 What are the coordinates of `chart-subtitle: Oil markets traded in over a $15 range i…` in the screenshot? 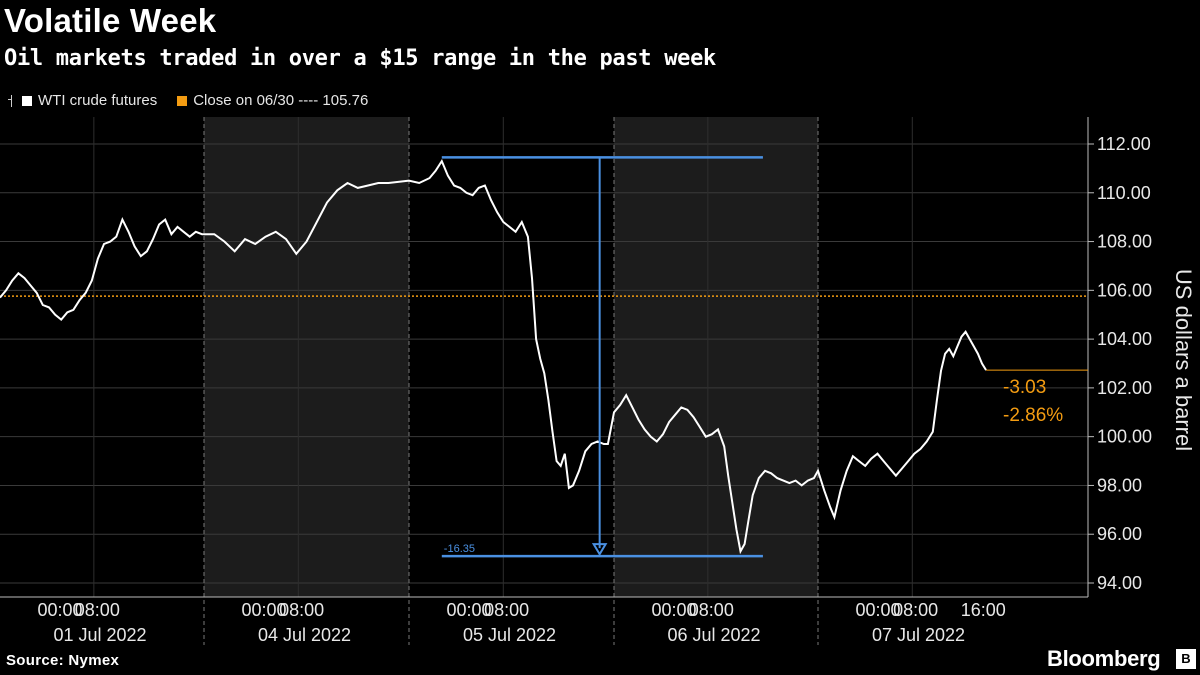 It's located at (360, 58).